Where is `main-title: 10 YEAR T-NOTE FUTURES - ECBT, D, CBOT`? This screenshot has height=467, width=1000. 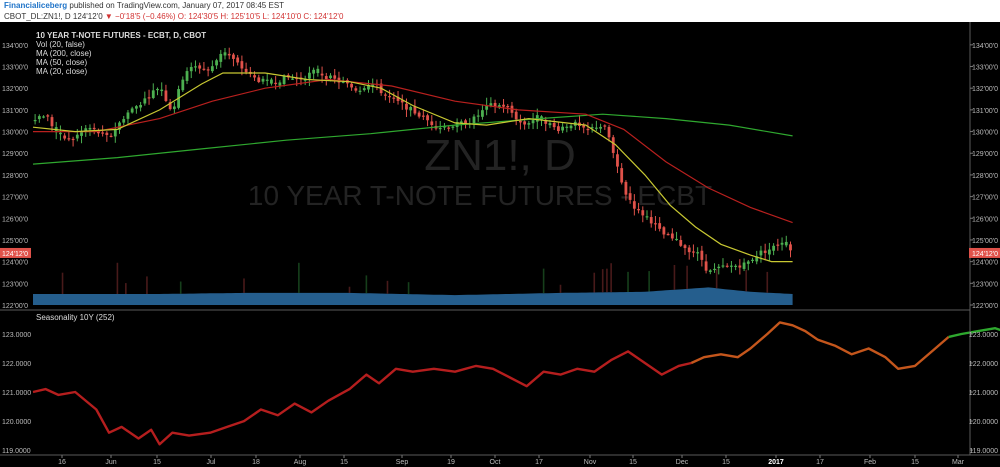
main-title: 10 YEAR T-NOTE FUTURES - ECBT, D, CBOT is located at coordinates (121, 35).